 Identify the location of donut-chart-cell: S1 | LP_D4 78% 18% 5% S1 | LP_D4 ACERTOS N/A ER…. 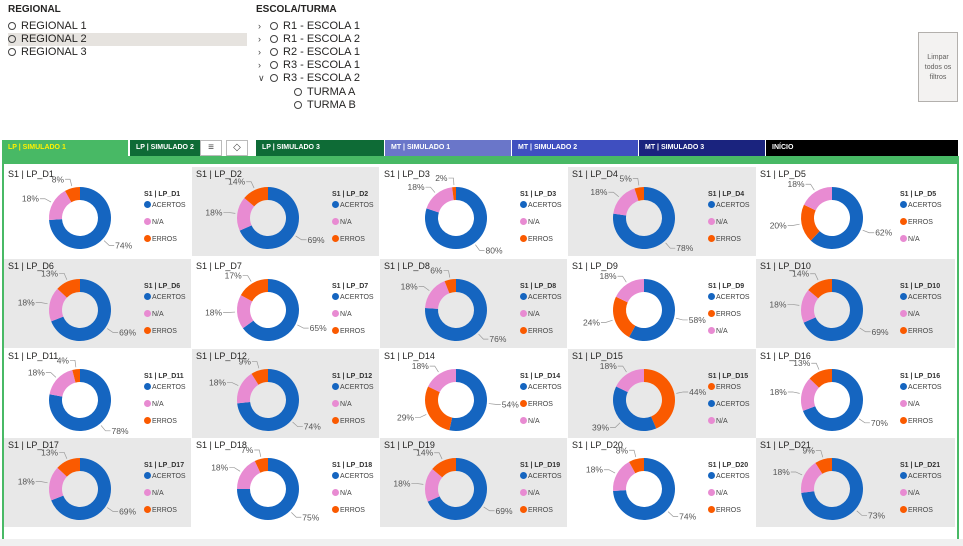
(662, 211).